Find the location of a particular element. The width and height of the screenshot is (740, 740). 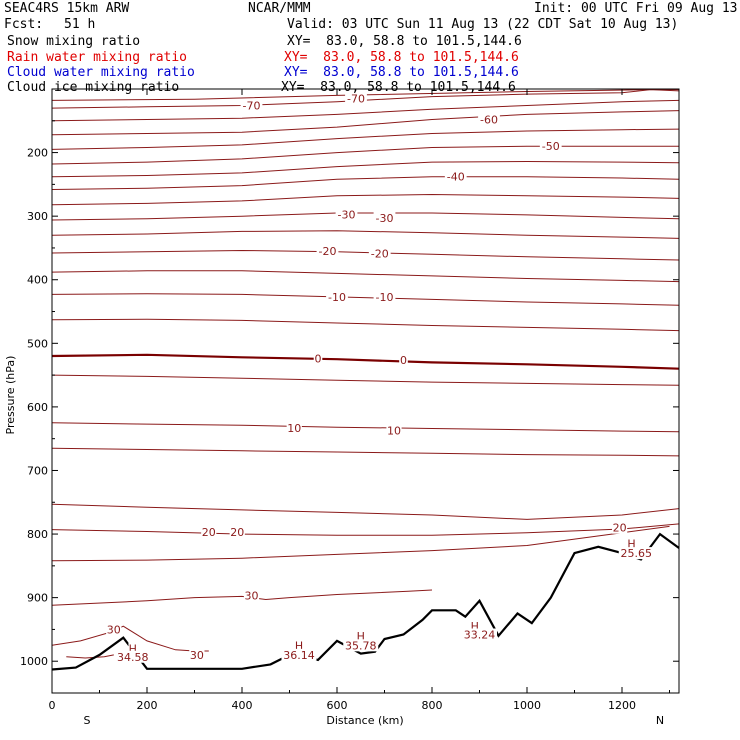

legend-cloud-water-xy: XY= 83.0, 58.8 to 101.5,144.6 is located at coordinates (401, 72).